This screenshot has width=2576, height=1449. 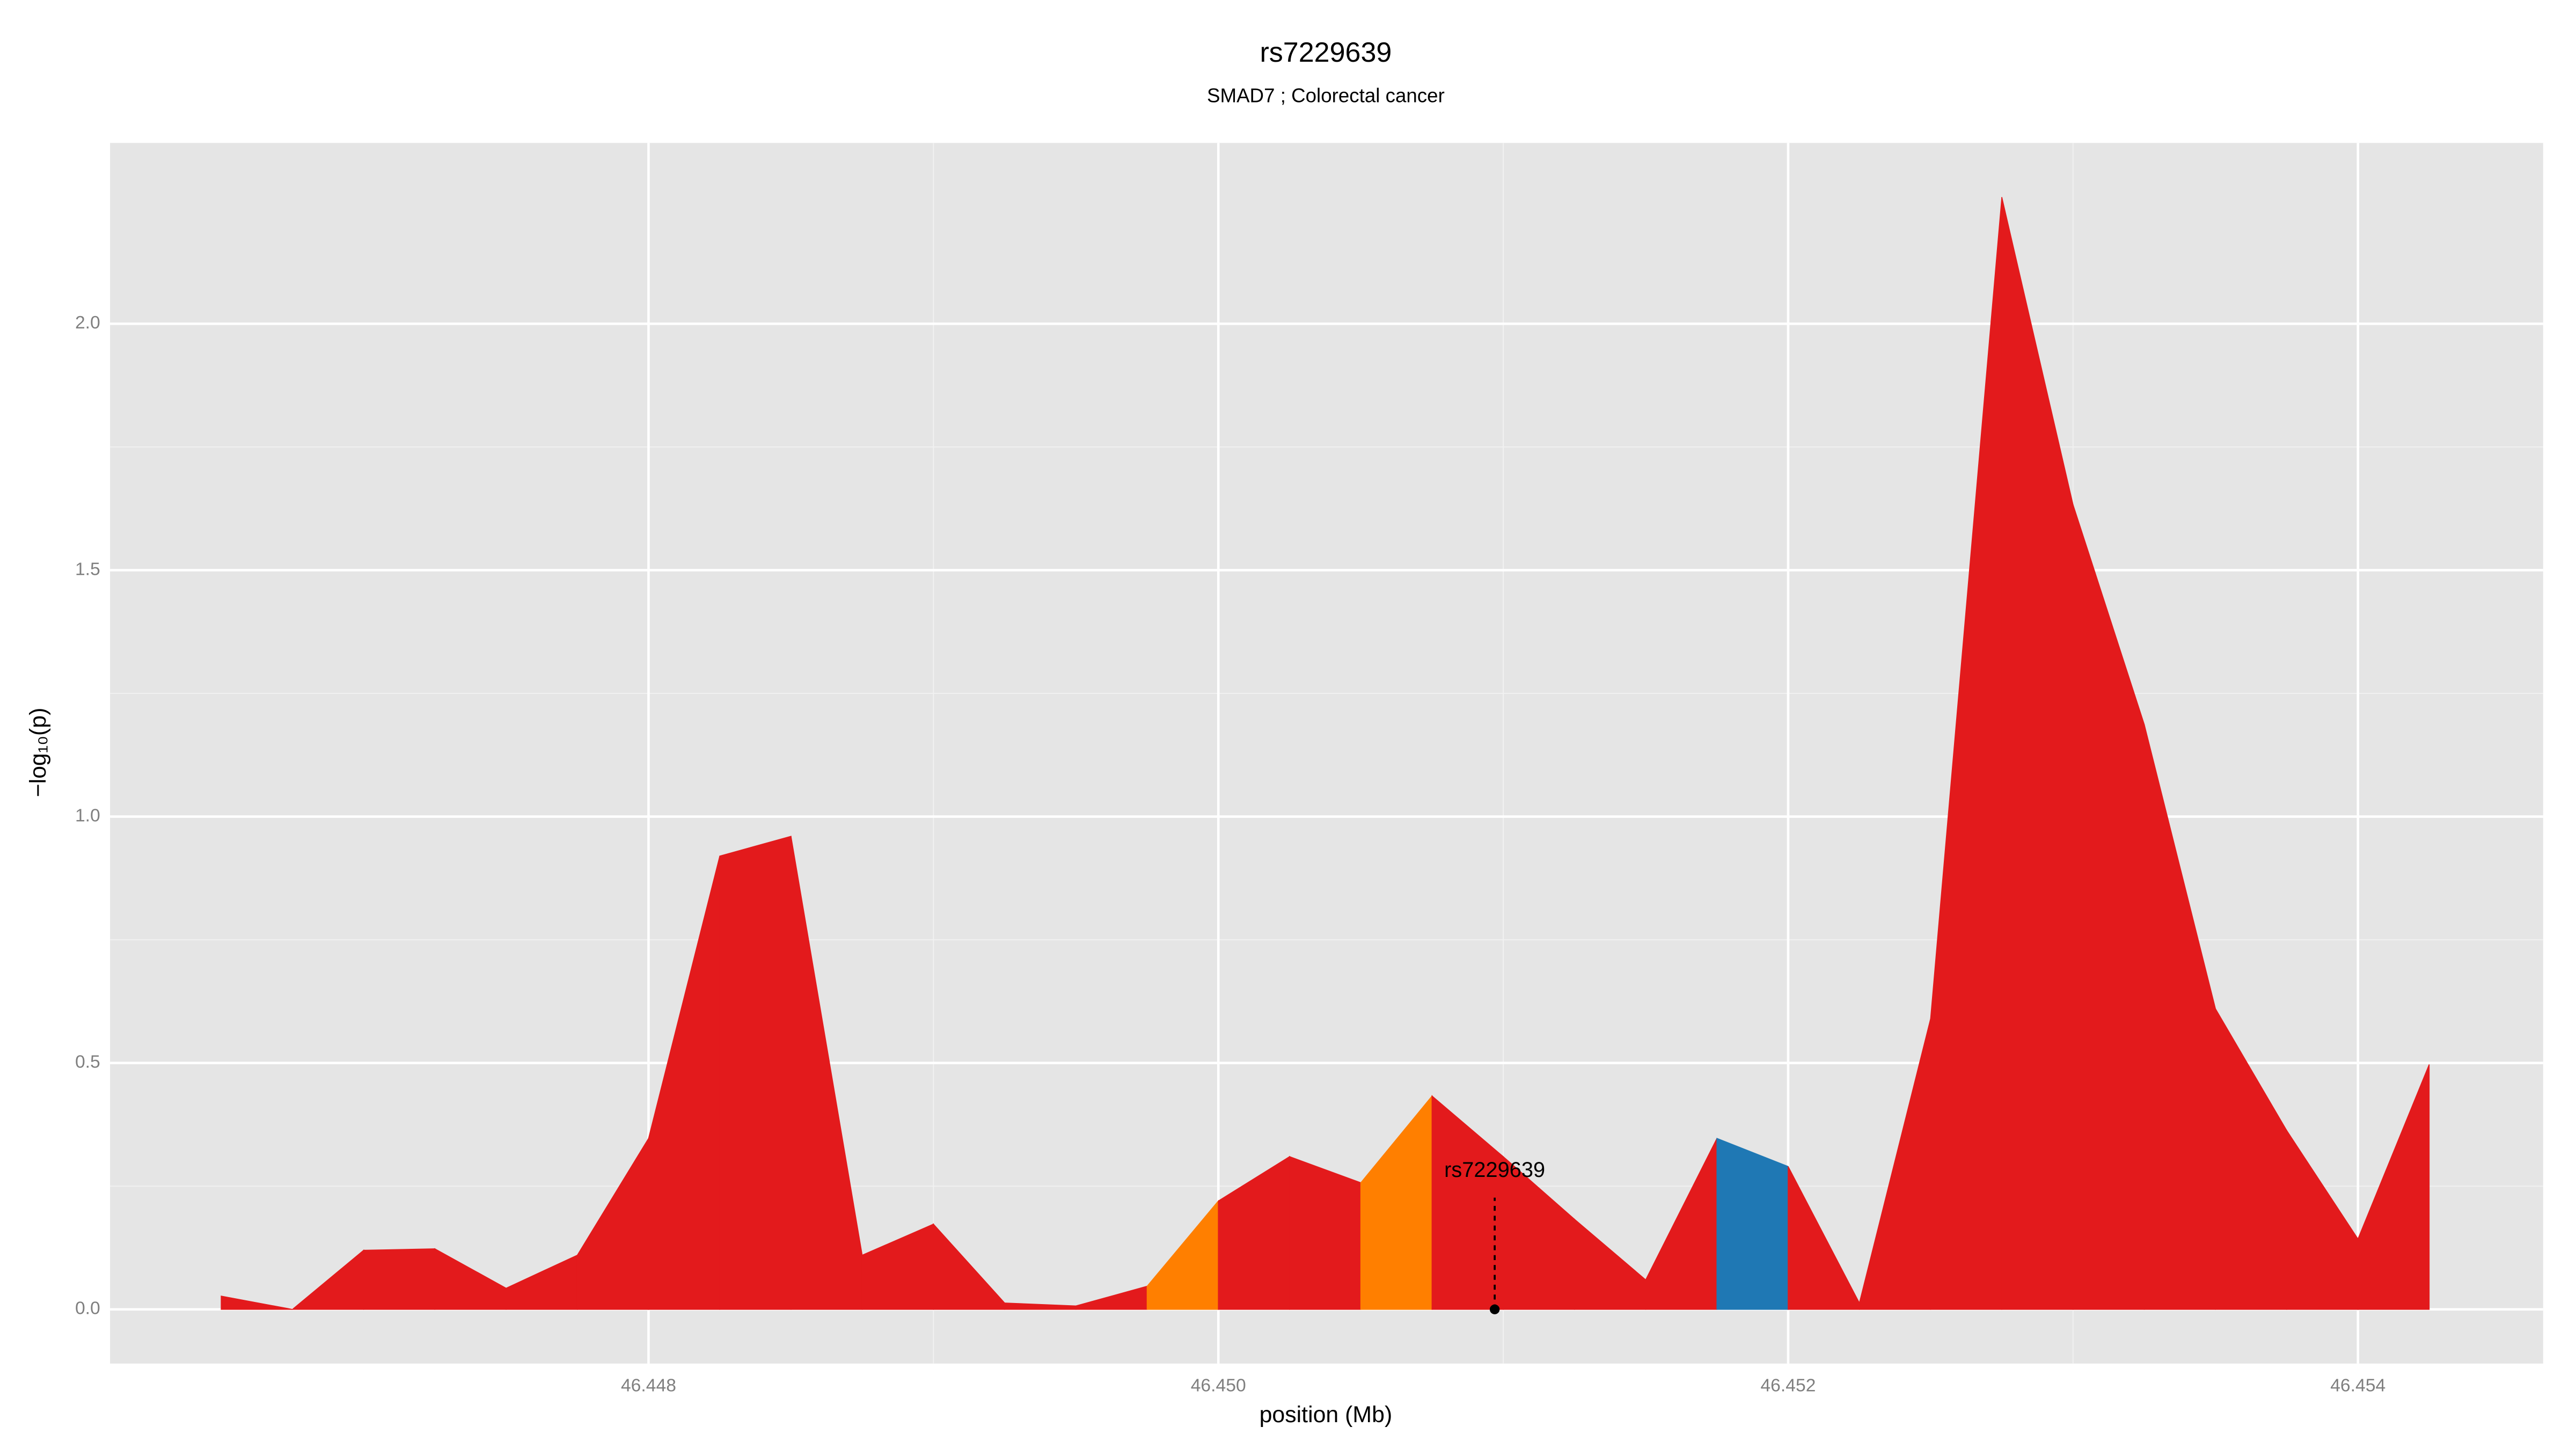 I want to click on y-tick-label: 0.0, so click(x=87, y=1309).